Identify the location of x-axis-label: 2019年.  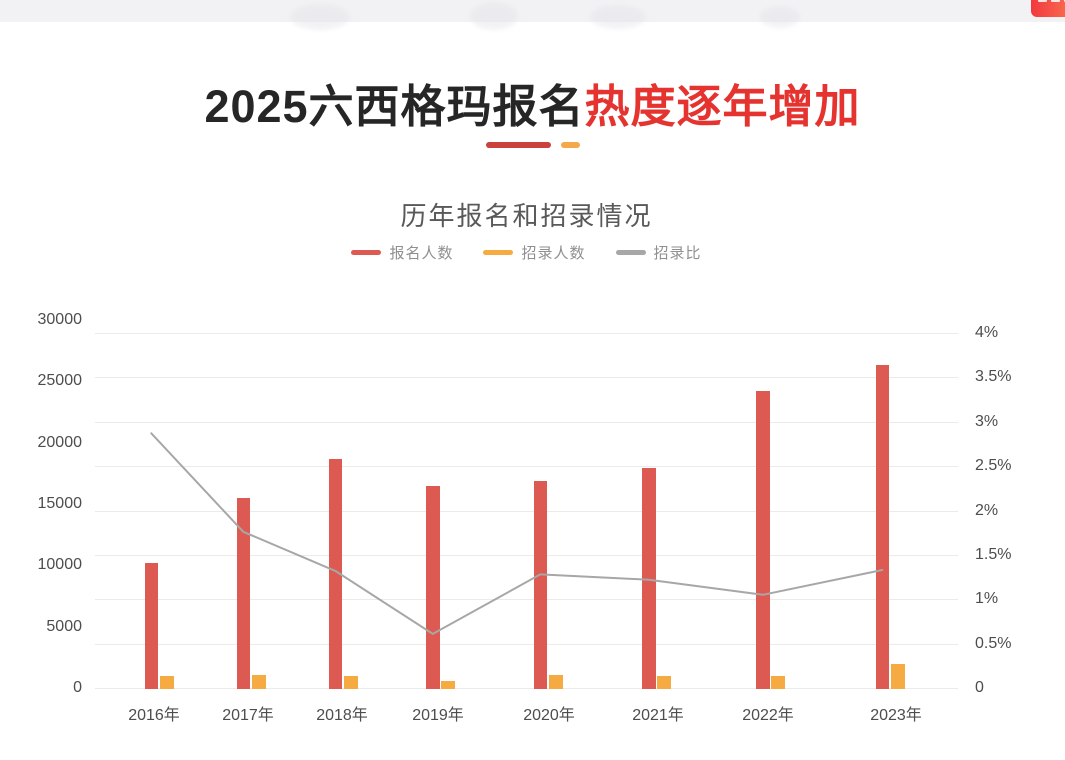
(438, 715).